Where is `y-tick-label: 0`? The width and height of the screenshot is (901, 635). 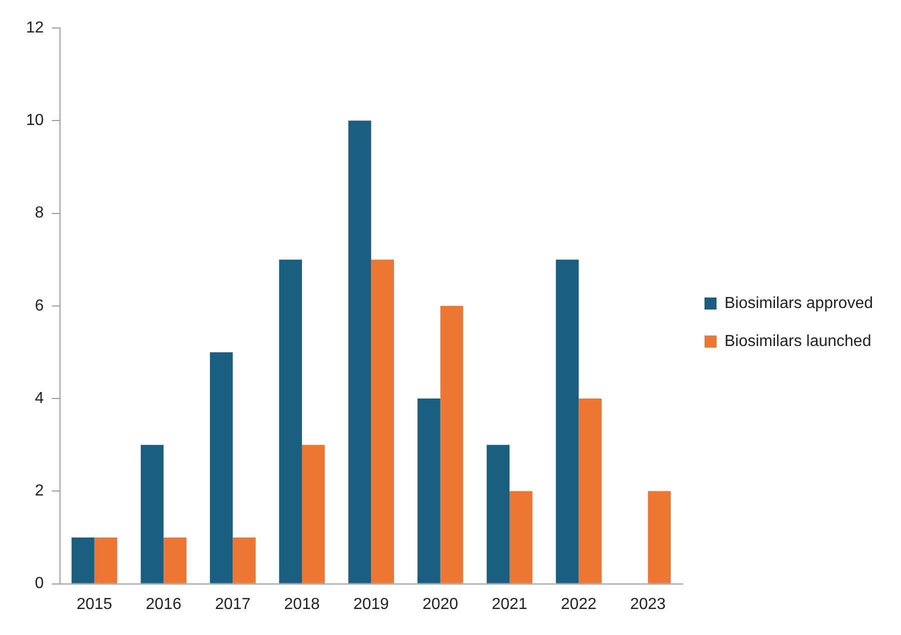
y-tick-label: 0 is located at coordinates (39, 583).